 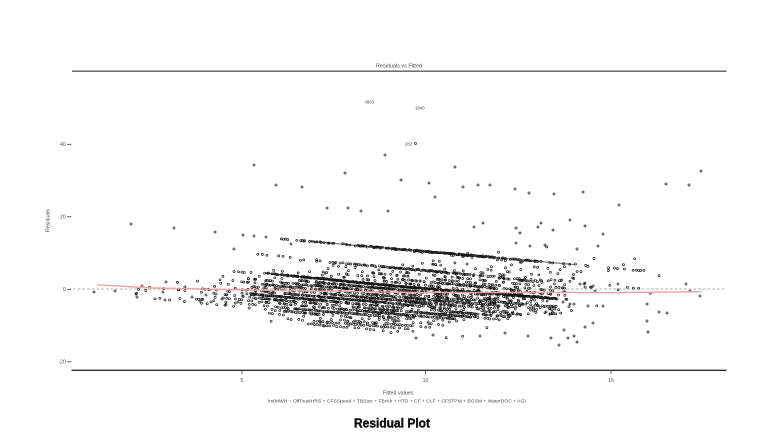 I want to click on svg-text: Residuals, so click(x=49, y=220).